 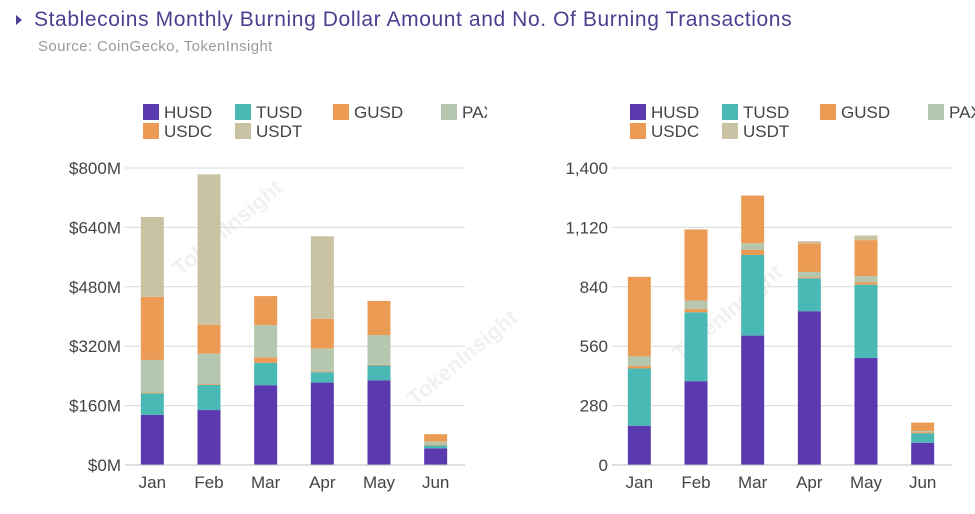 What do you see at coordinates (95, 346) in the screenshot?
I see `amount-ytick-label: $320M` at bounding box center [95, 346].